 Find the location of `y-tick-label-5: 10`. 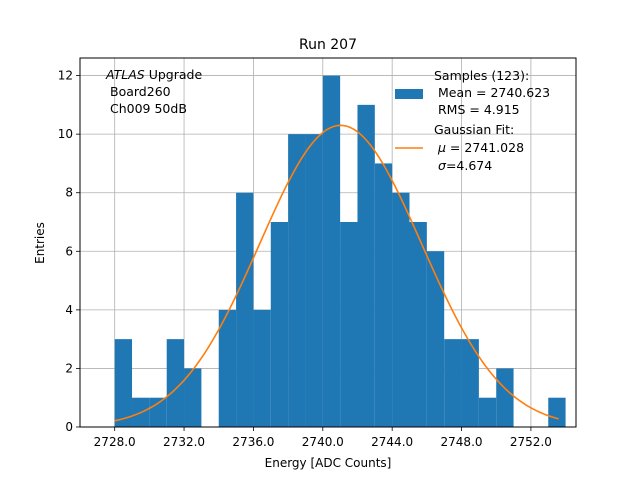

y-tick-label-5: 10 is located at coordinates (65, 134).